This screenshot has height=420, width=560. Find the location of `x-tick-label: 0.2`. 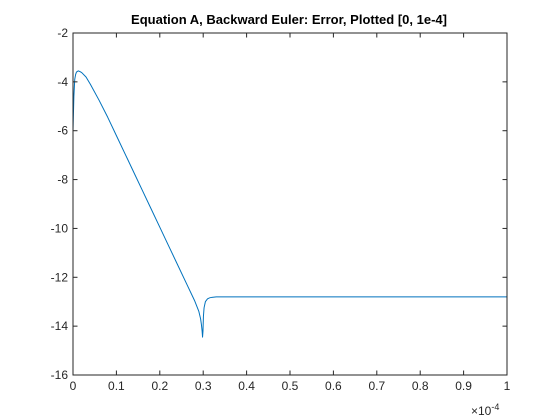

x-tick-label: 0.2 is located at coordinates (159, 386).